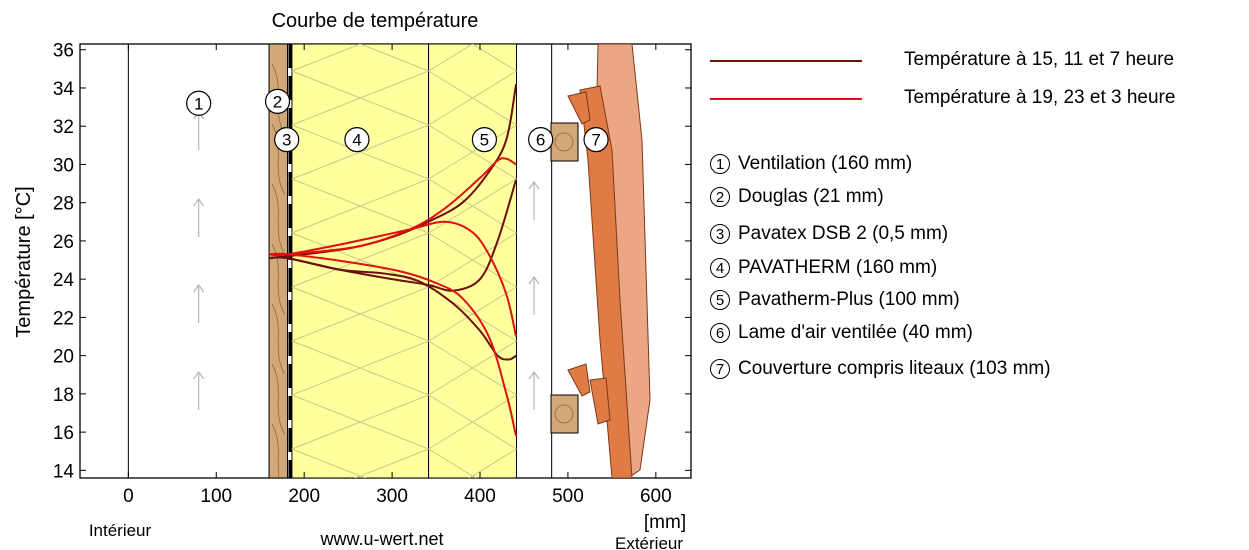 The height and width of the screenshot is (550, 1249). I want to click on layer-label: Pavatherm-Plus (100 mm), so click(849, 299).